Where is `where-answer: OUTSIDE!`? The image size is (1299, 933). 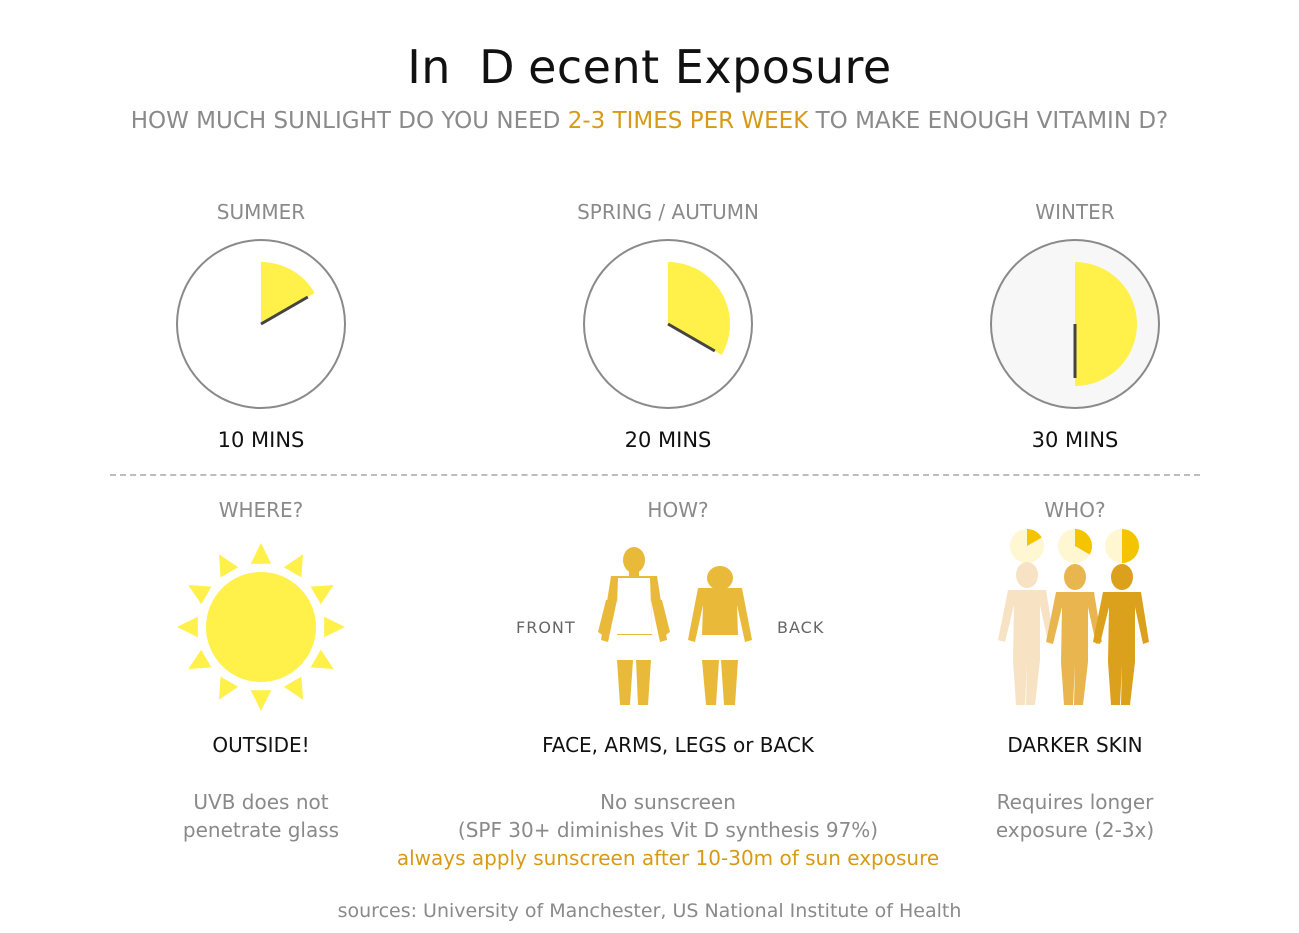 where-answer: OUTSIDE! is located at coordinates (261, 745).